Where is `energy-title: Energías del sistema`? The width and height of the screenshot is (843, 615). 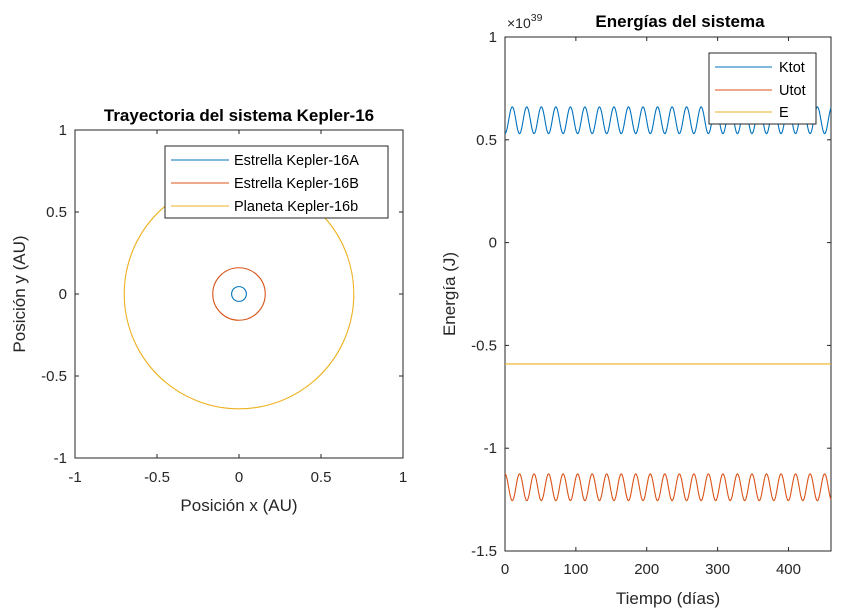
energy-title: Energías del sistema is located at coordinates (680, 21).